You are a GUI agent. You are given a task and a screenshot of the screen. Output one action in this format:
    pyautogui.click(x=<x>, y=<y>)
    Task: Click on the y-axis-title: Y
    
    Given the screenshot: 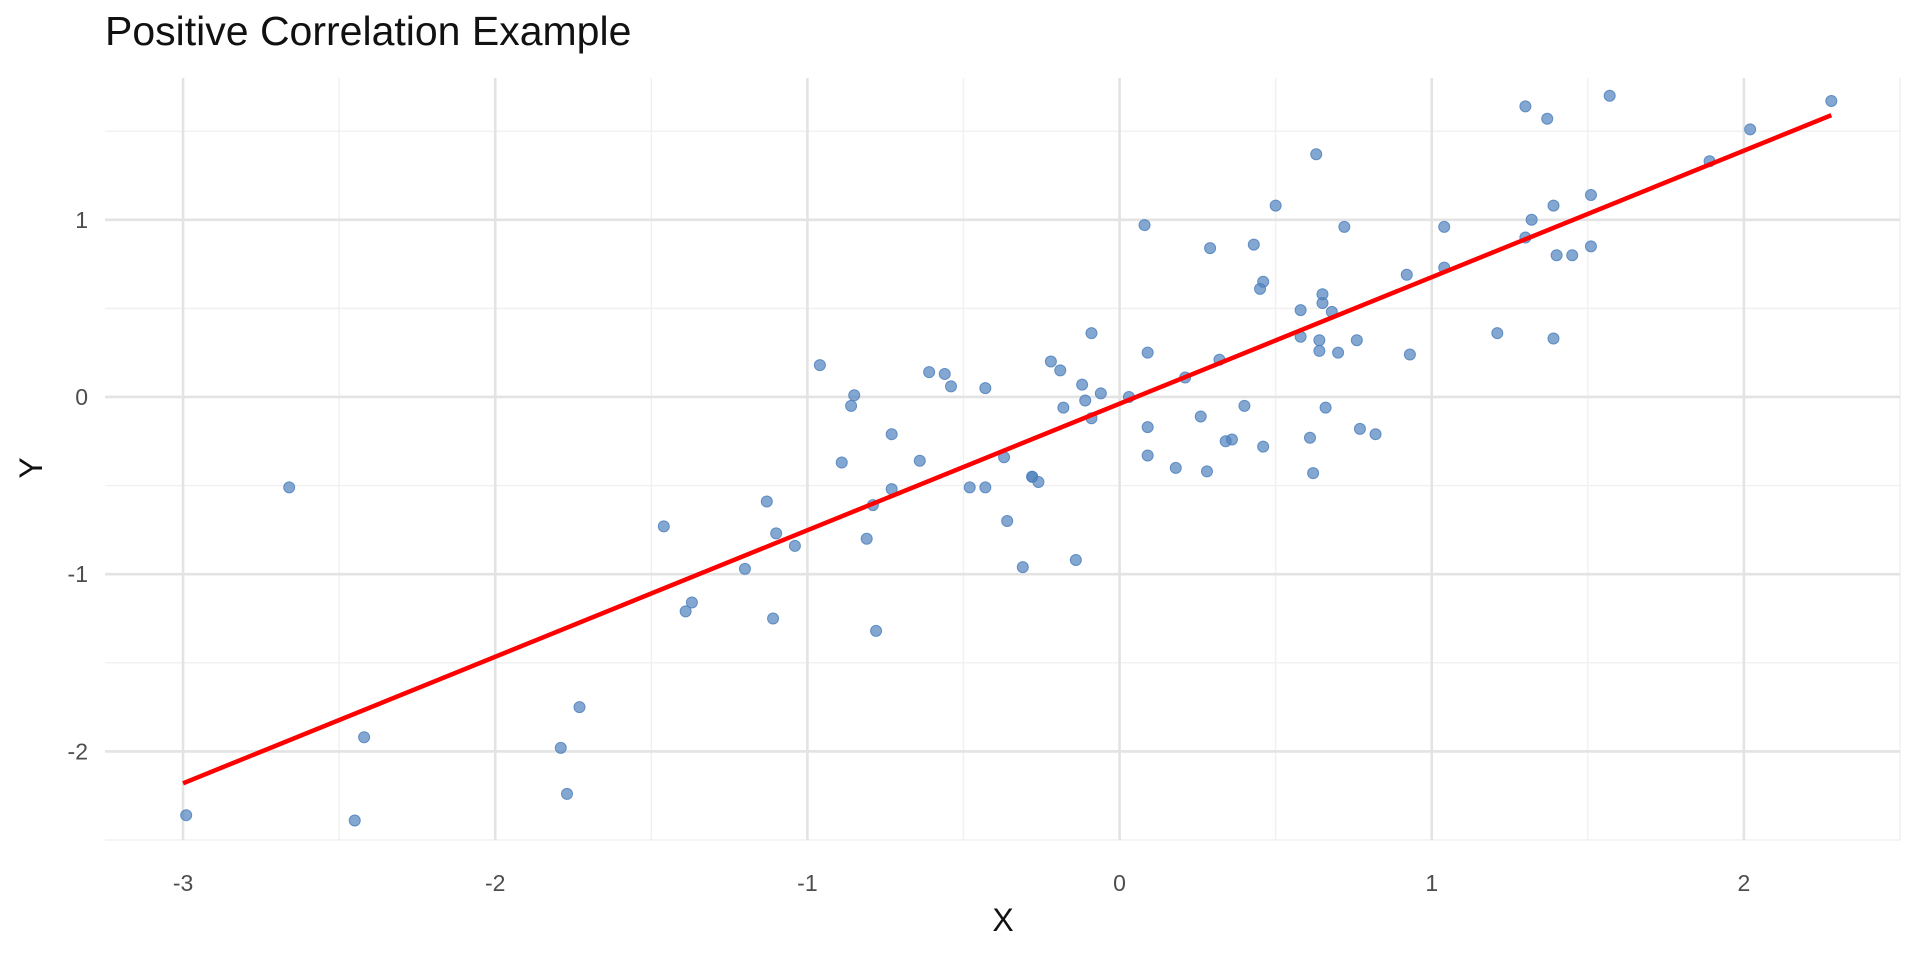 What is the action you would take?
    pyautogui.click(x=31, y=467)
    